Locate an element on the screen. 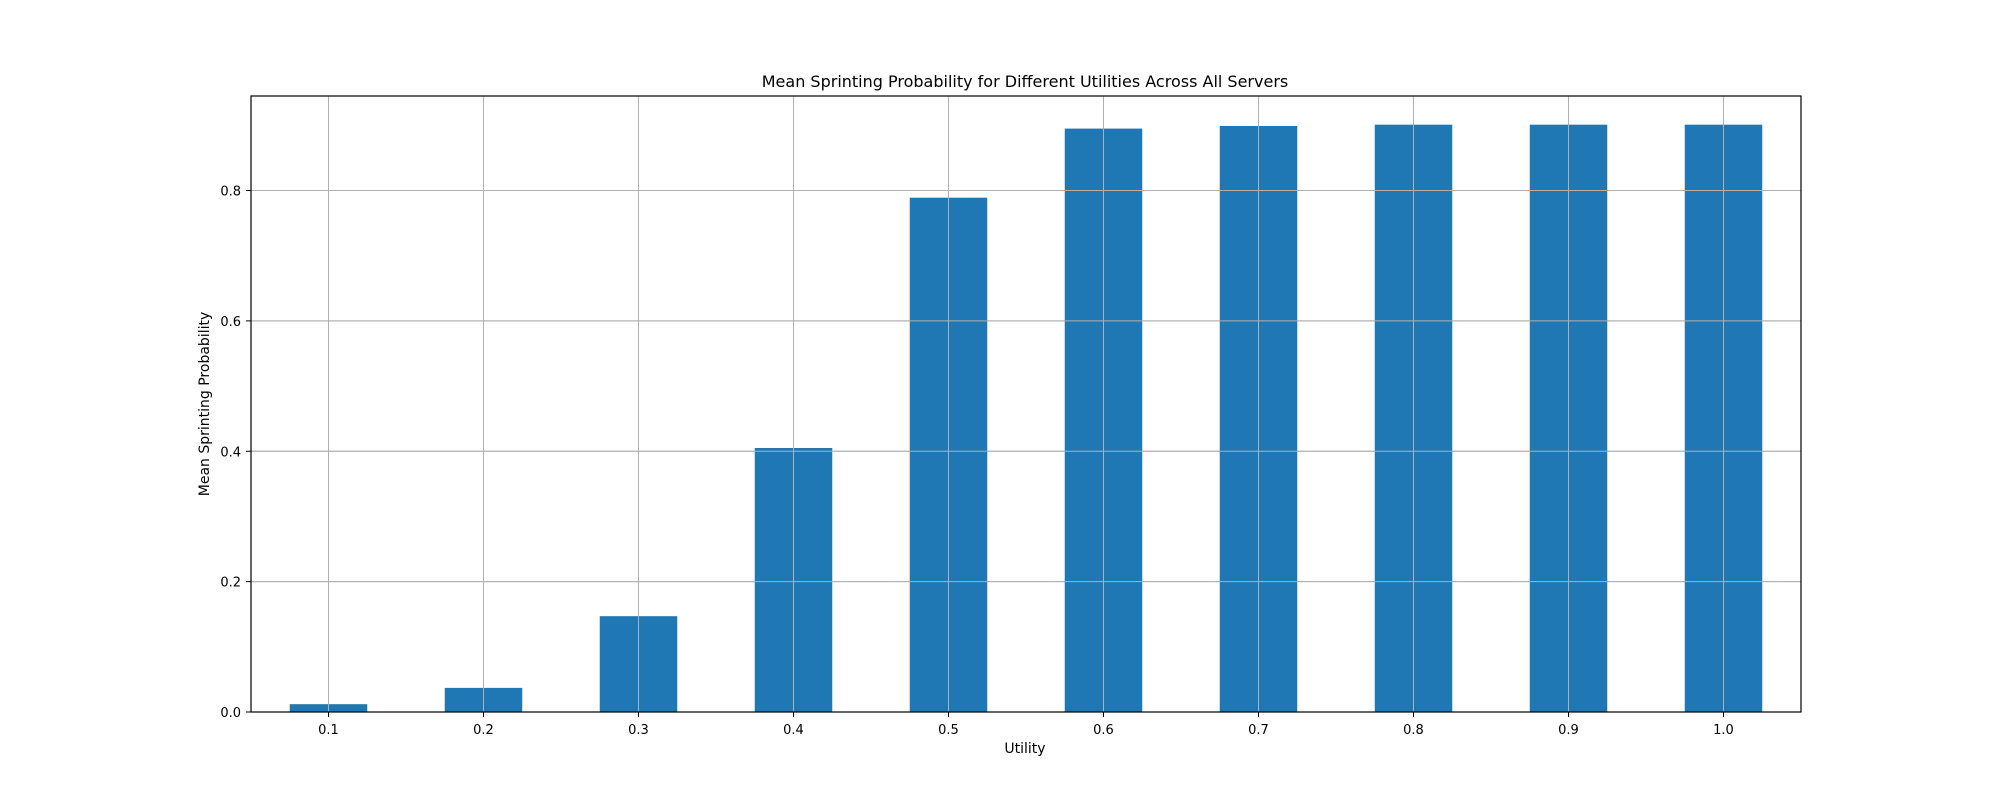  x-tick-label: 0.4 is located at coordinates (793, 730).